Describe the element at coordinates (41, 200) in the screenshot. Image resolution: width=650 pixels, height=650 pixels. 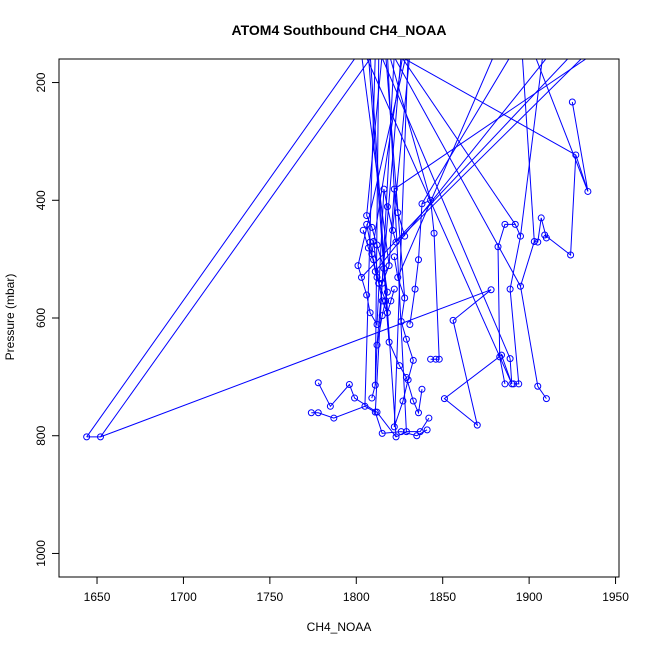
I see `y-tick-label: 400` at that location.